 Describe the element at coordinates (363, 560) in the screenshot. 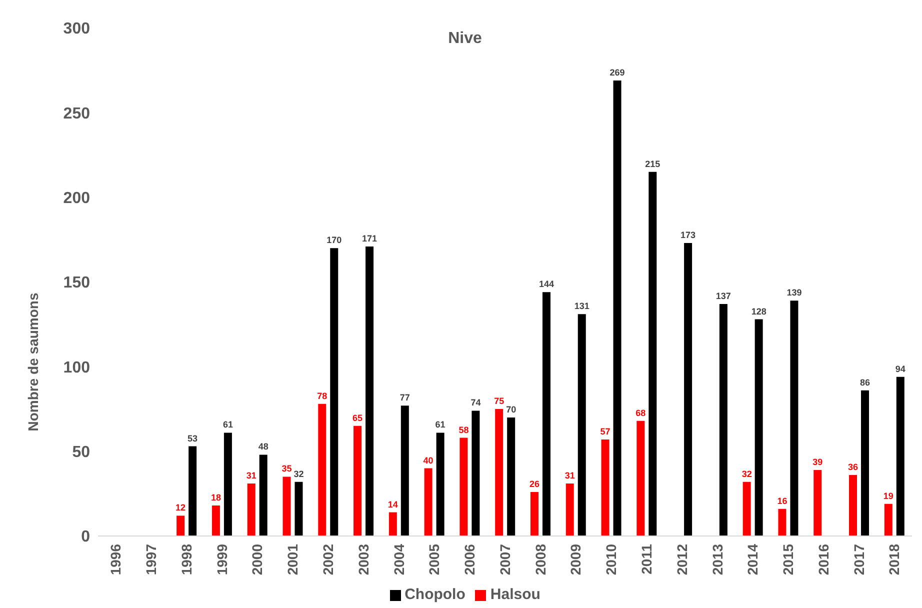

I see `x-tick-label: 2003` at that location.